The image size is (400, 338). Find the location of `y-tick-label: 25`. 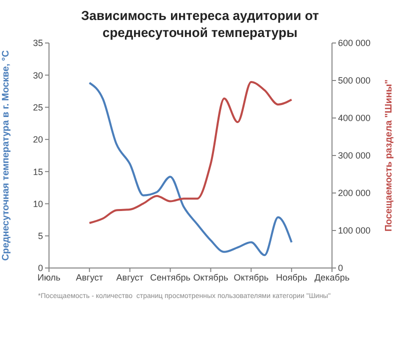

y-tick-label: 25 is located at coordinates (37, 107).